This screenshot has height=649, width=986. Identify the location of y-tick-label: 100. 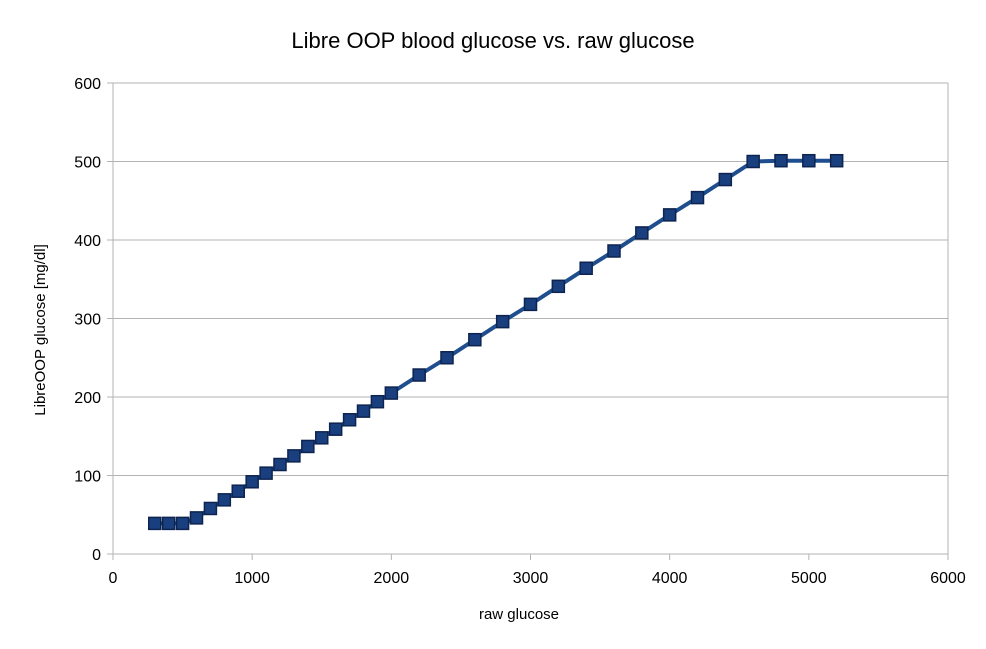
(87, 477).